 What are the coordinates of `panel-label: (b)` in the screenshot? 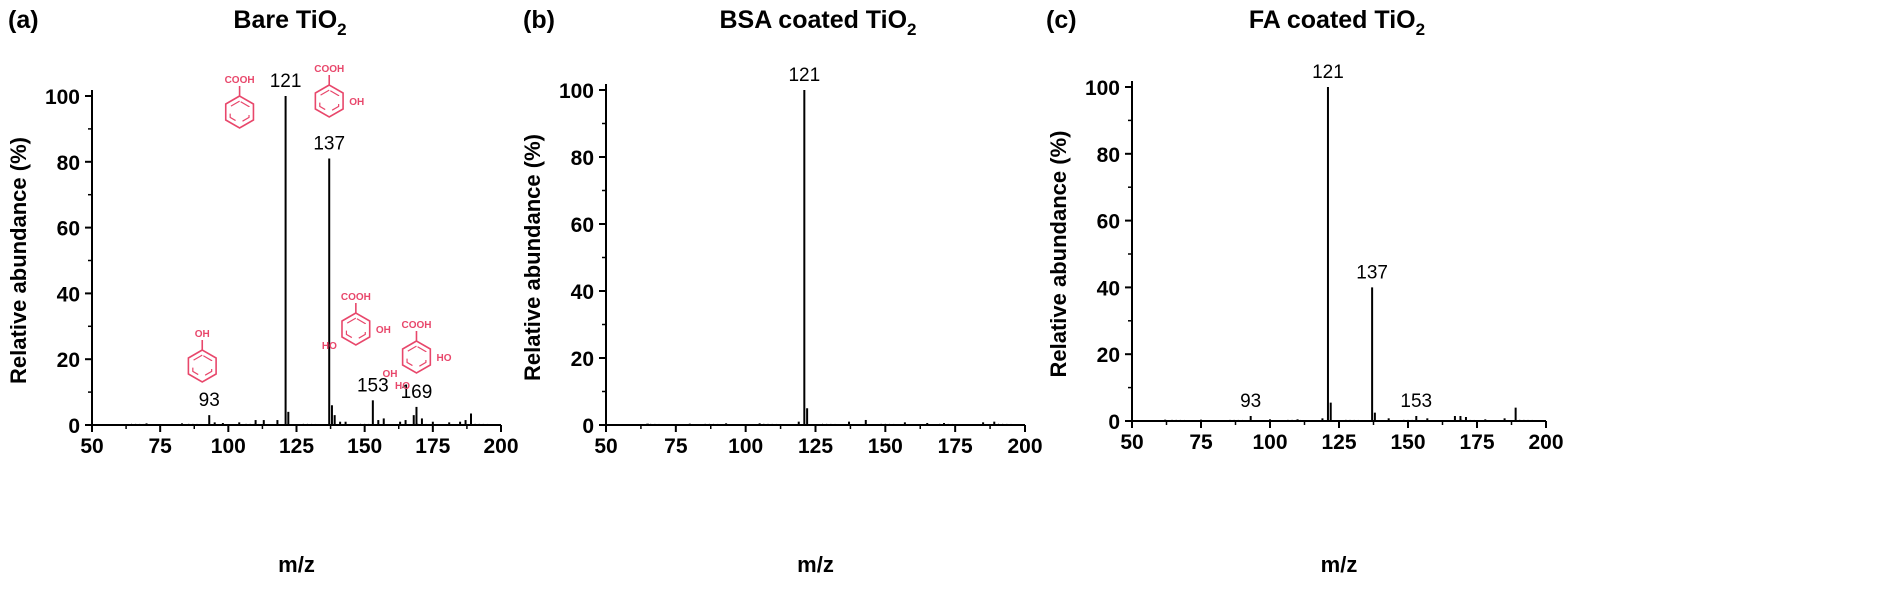 It's located at (539, 20).